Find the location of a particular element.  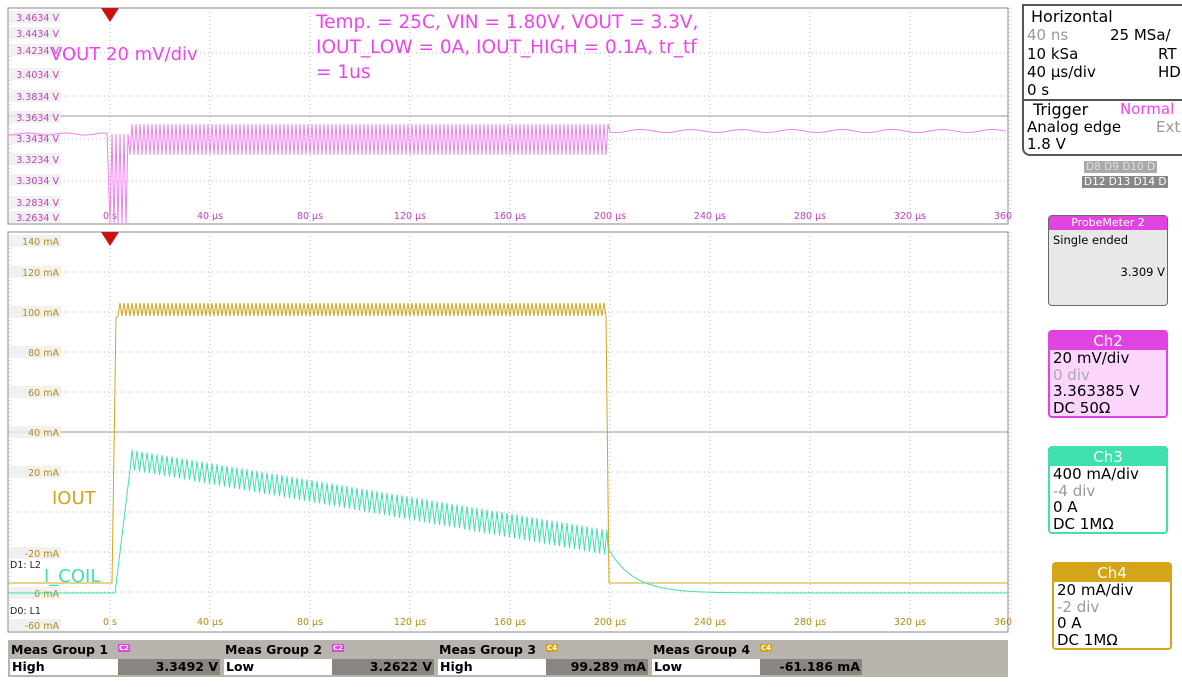

y-tick-label: 3.2634 V is located at coordinates (37, 218).